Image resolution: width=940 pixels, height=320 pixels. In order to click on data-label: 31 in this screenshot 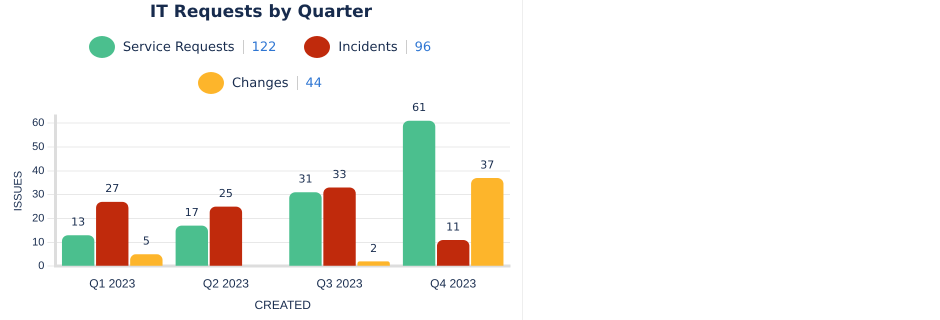, I will do `click(305, 179)`.